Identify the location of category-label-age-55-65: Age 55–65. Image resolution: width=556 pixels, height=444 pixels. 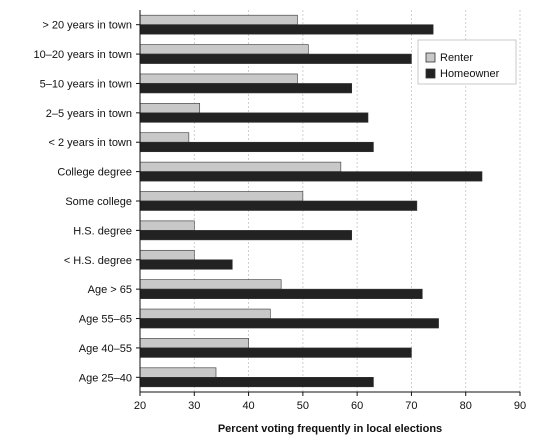
(105, 320).